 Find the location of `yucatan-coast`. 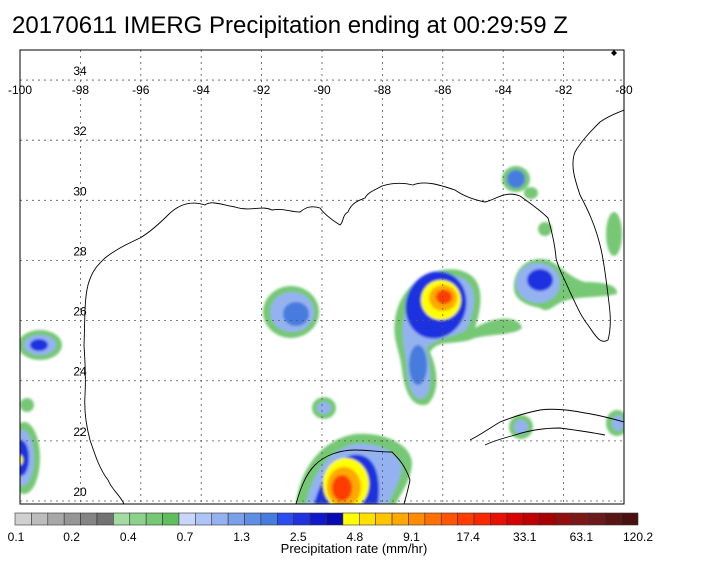

yucatan-coast is located at coordinates (353, 476).